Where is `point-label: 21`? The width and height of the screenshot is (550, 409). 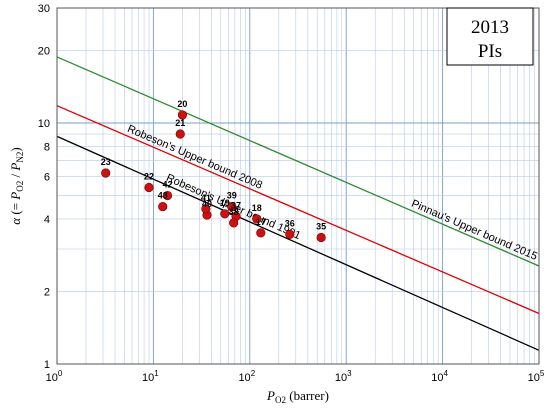
point-label: 21 is located at coordinates (180, 123).